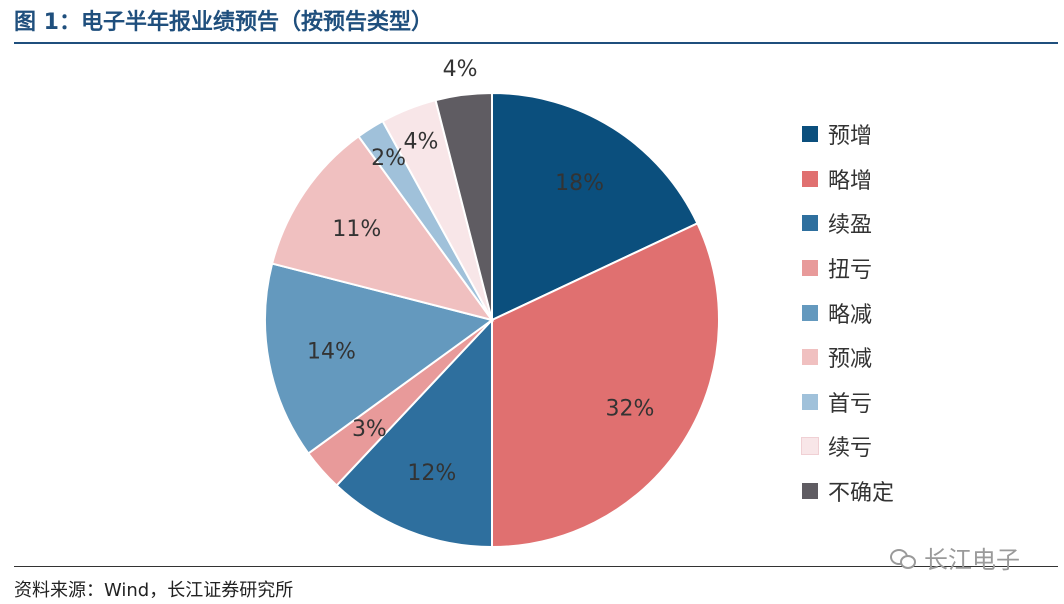 Image resolution: width=1064 pixels, height=604 pixels. I want to click on legend-label-2: 续盈, so click(850, 226).